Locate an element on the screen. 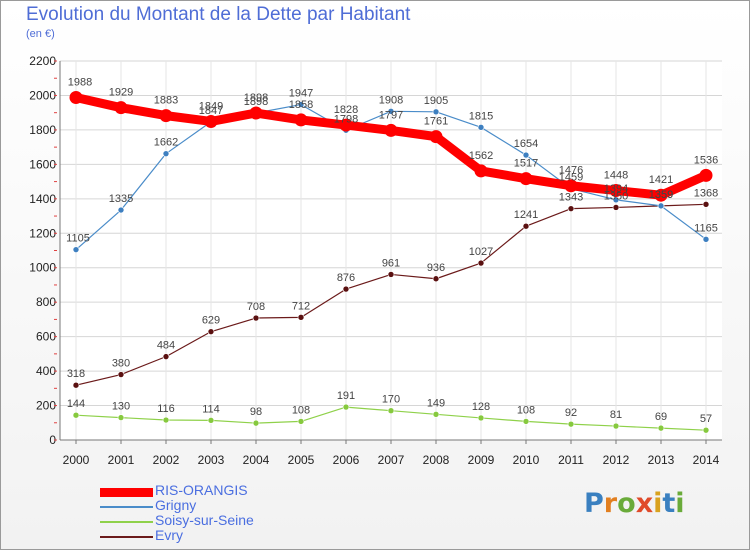 This screenshot has width=750, height=550. y-tick-label: 1200 is located at coordinates (42, 233).